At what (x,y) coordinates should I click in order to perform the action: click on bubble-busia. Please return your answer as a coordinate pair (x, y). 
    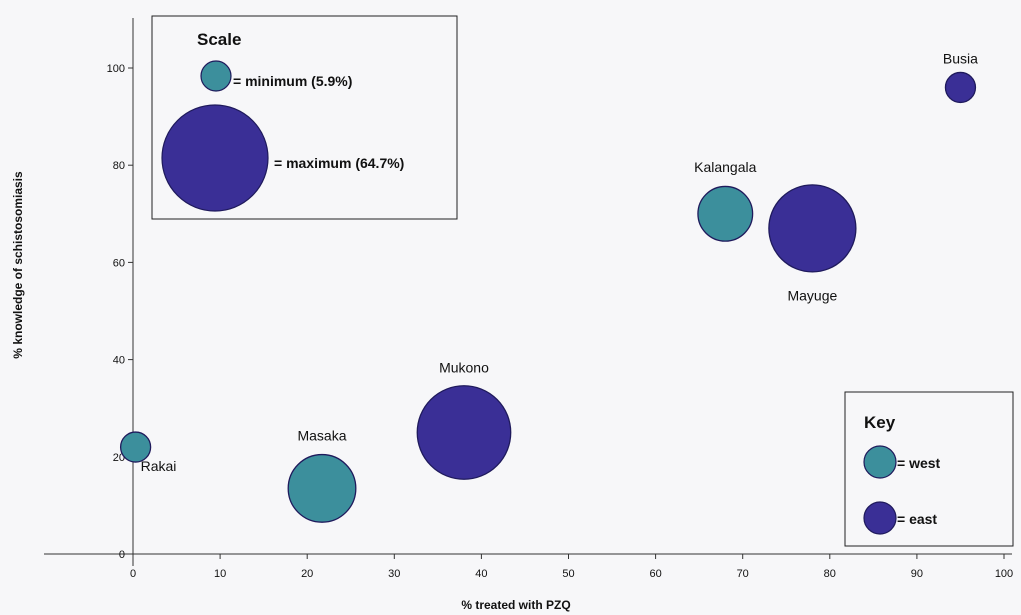
    Looking at the image, I should click on (960, 87).